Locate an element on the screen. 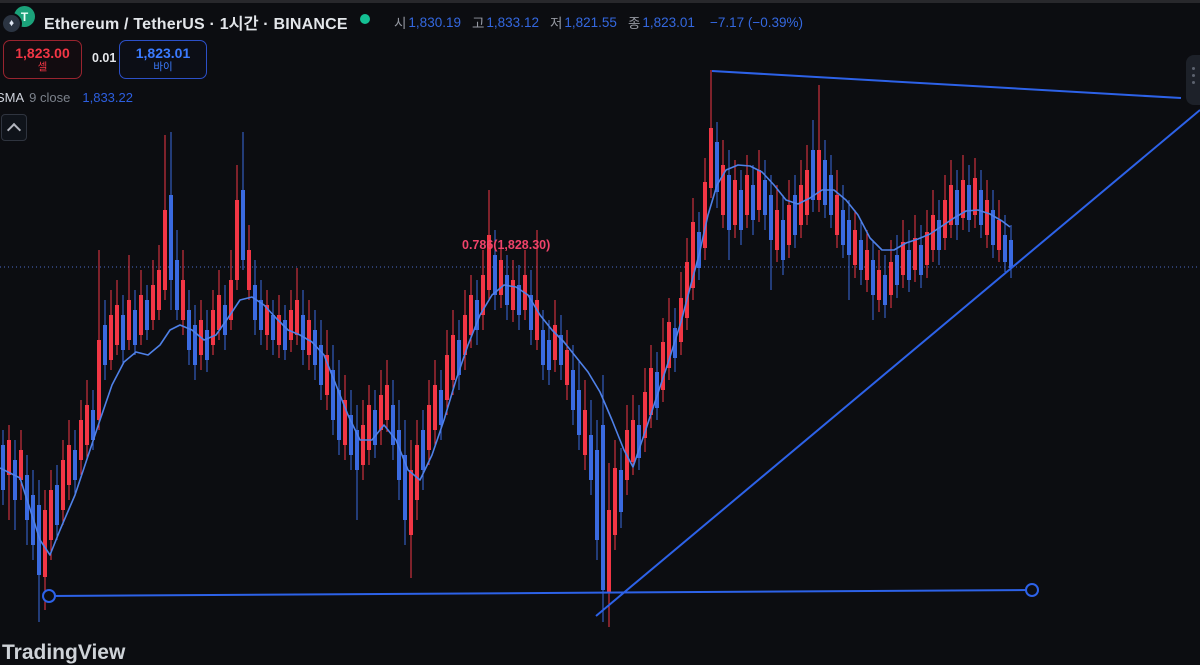  drawing-toolbar-stub is located at coordinates (1193, 80).